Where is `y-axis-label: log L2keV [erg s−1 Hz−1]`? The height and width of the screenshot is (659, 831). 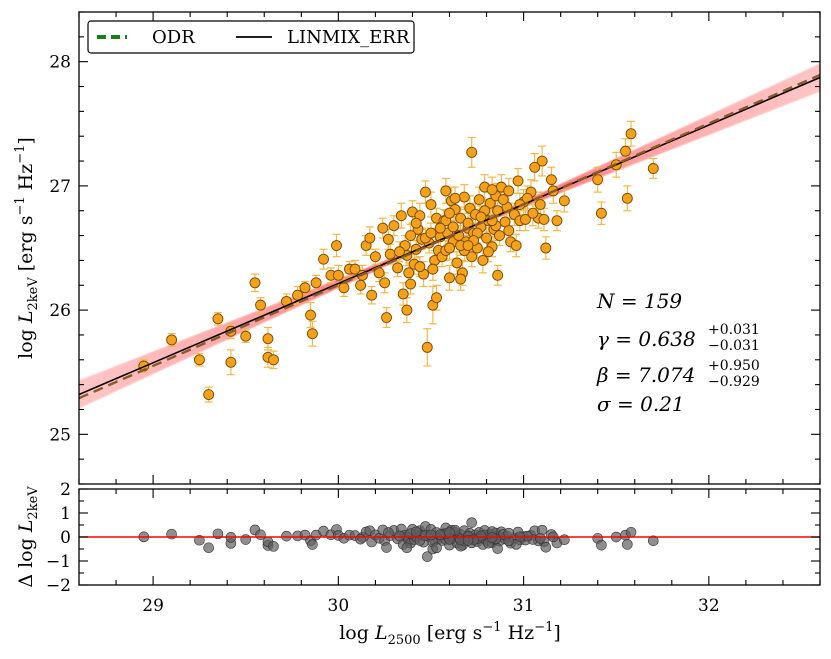
y-axis-label: log L2keV [erg s−1 Hz−1] is located at coordinates (27, 248).